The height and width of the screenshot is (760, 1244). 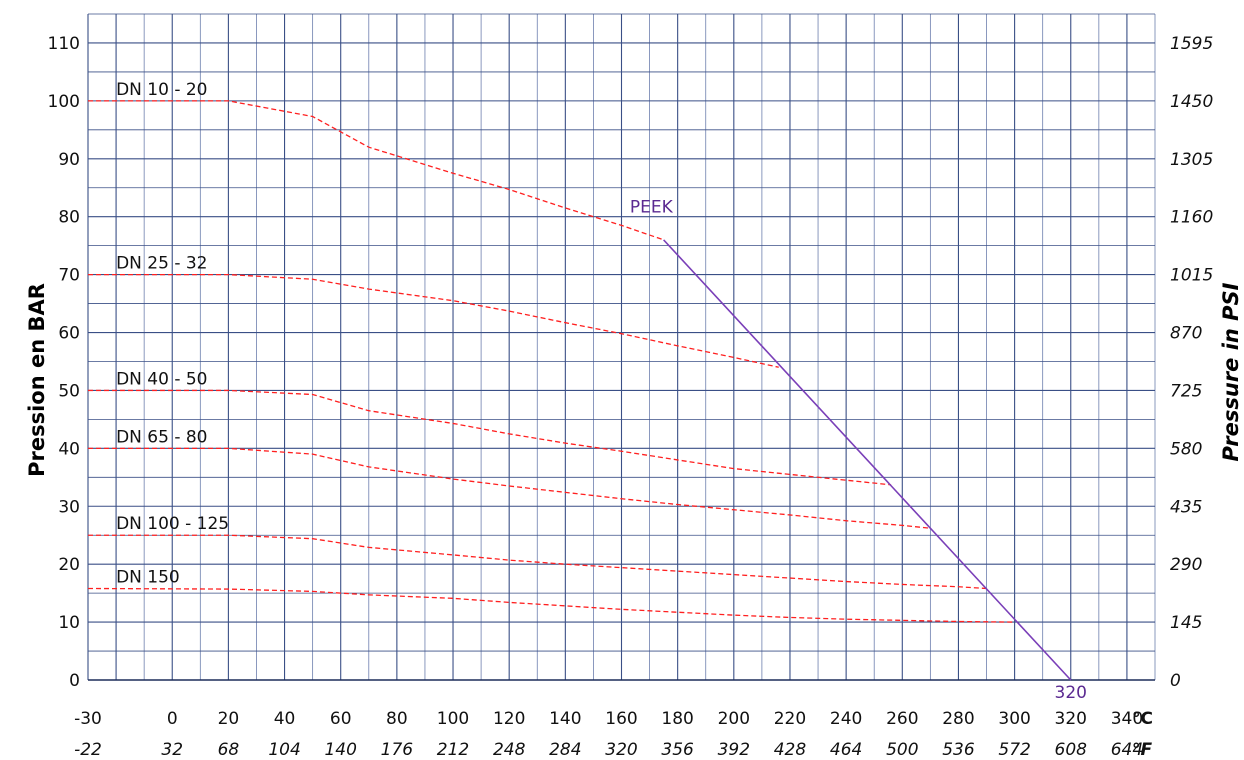 I want to click on y-tick-label-bar: 90, so click(x=69, y=160).